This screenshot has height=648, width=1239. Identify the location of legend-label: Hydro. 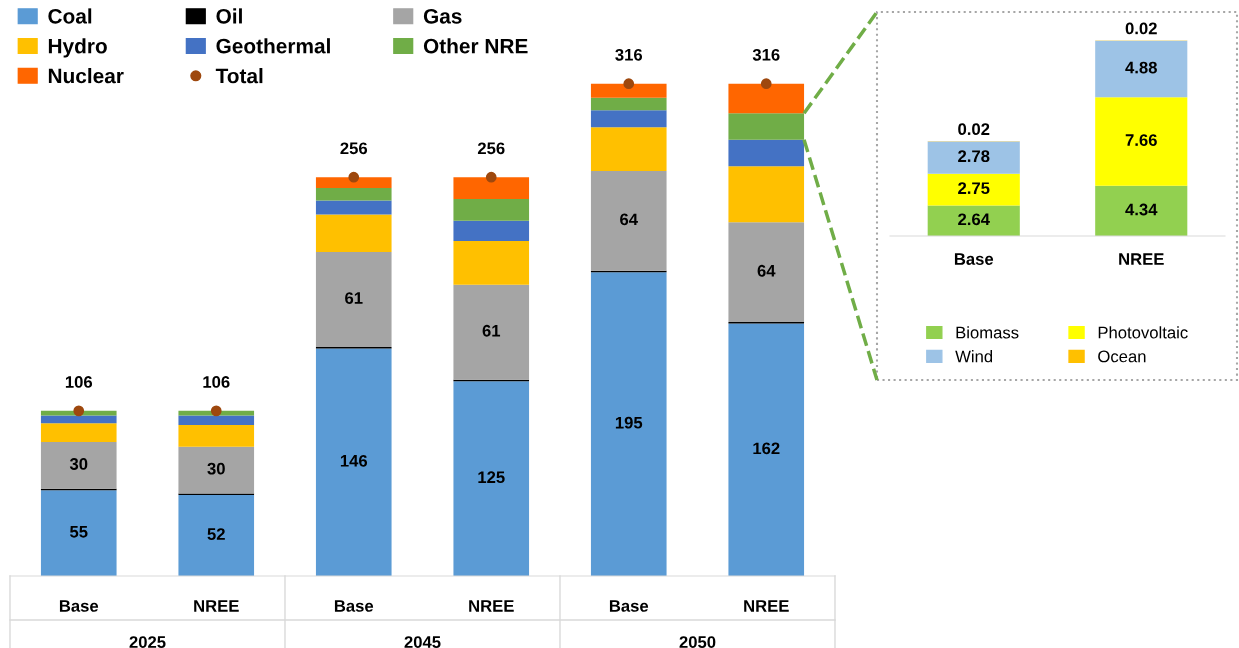
(77, 48).